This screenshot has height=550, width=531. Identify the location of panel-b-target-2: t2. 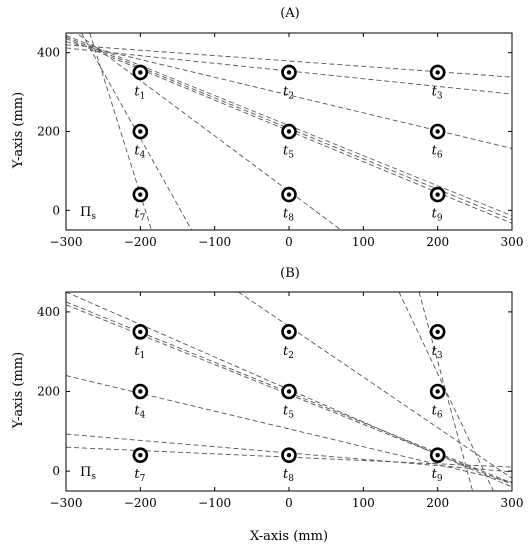
(289, 342).